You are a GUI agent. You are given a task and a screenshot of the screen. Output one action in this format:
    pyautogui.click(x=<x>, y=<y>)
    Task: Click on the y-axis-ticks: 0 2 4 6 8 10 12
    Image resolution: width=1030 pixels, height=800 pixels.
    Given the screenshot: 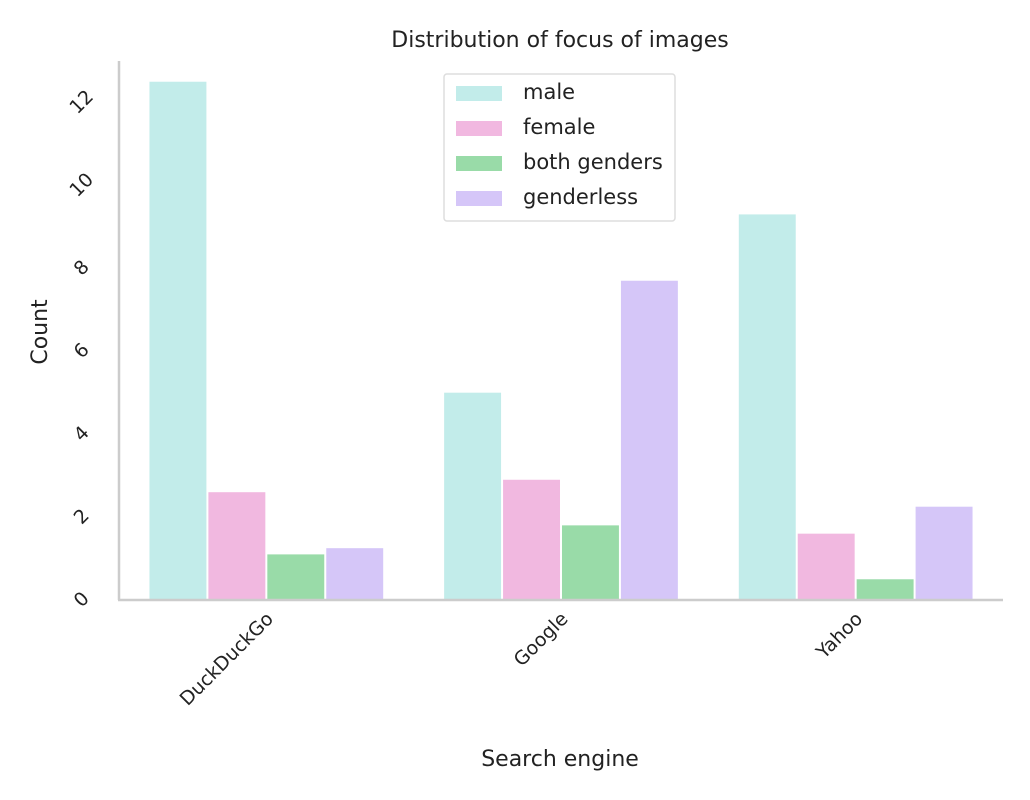 What is the action you would take?
    pyautogui.click(x=81, y=349)
    